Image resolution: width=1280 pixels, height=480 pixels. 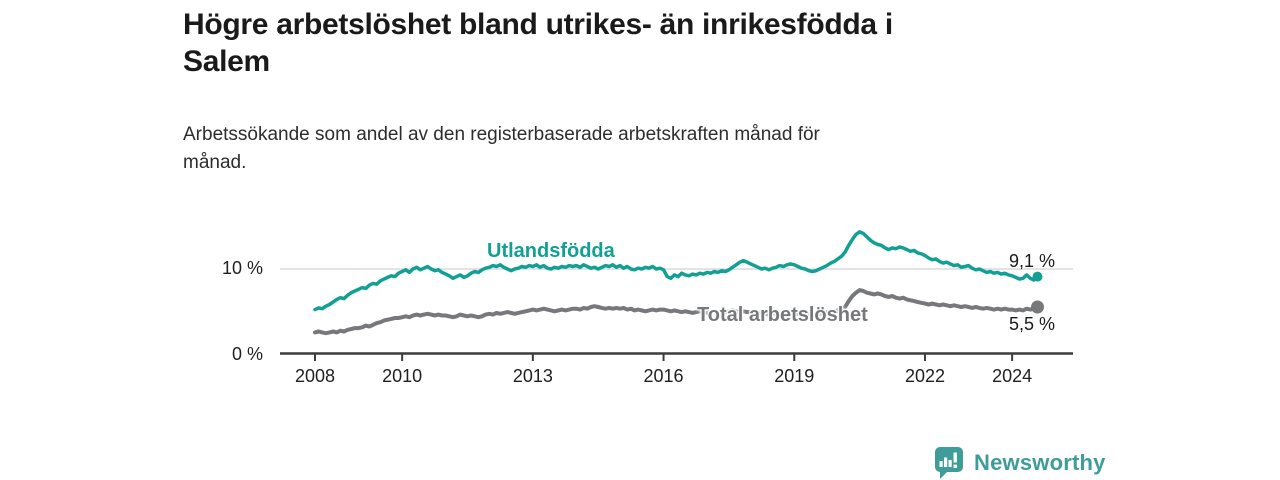 I want to click on series-label-total-arbetsloshet: Total arbetslöshet, so click(x=782, y=315).